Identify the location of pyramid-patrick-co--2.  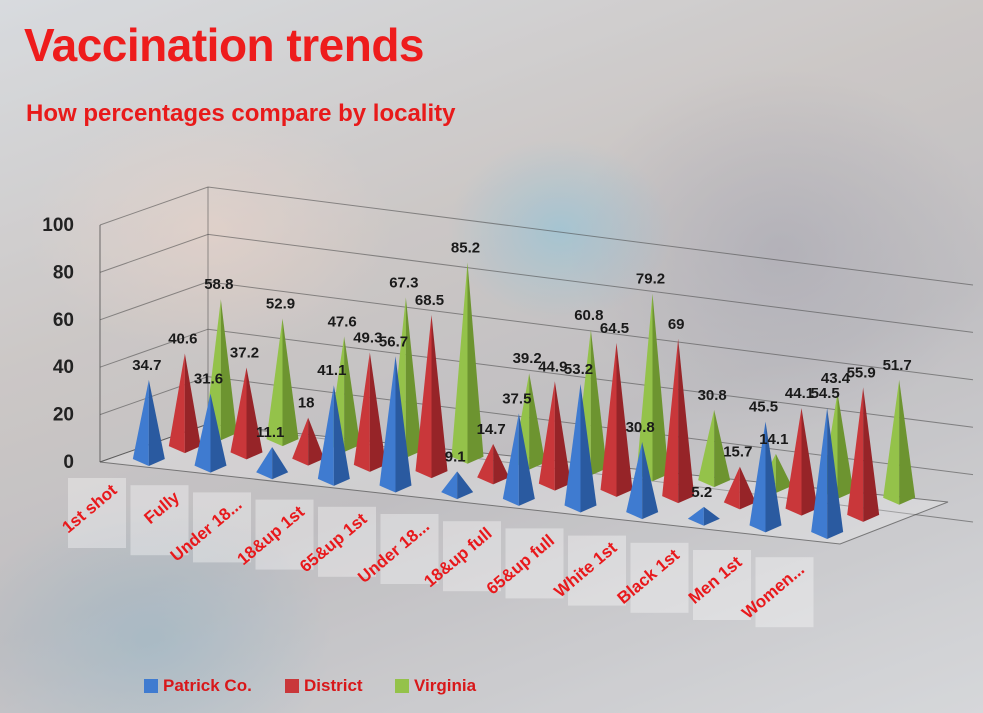
(272, 463).